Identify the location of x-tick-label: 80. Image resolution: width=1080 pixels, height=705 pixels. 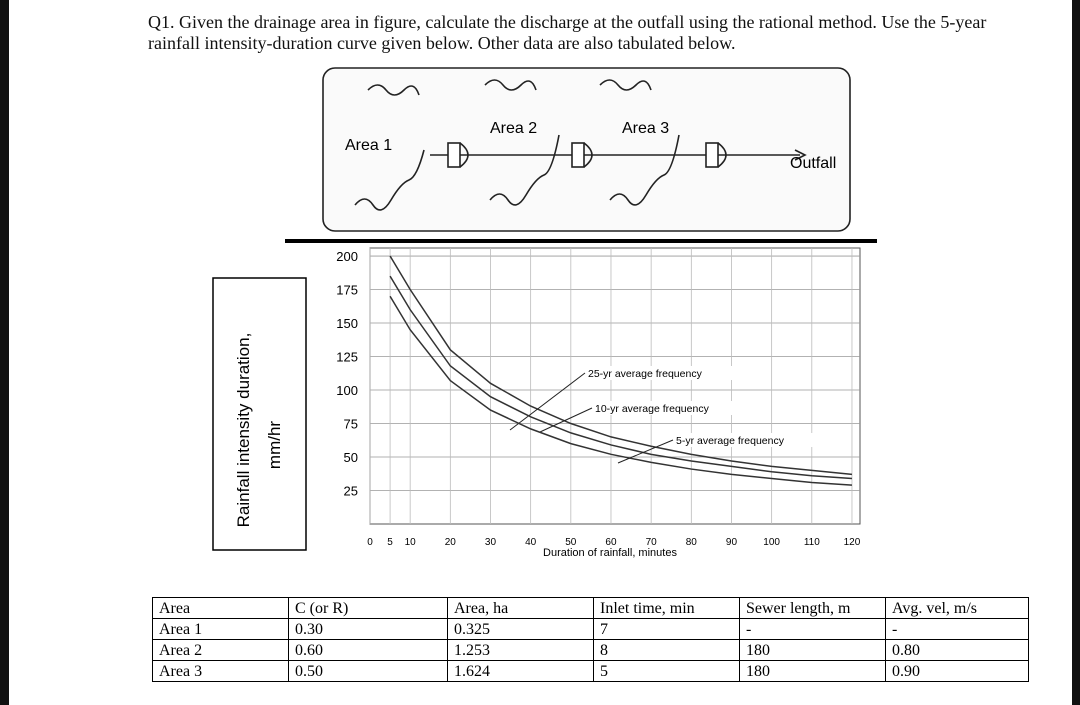
(692, 542).